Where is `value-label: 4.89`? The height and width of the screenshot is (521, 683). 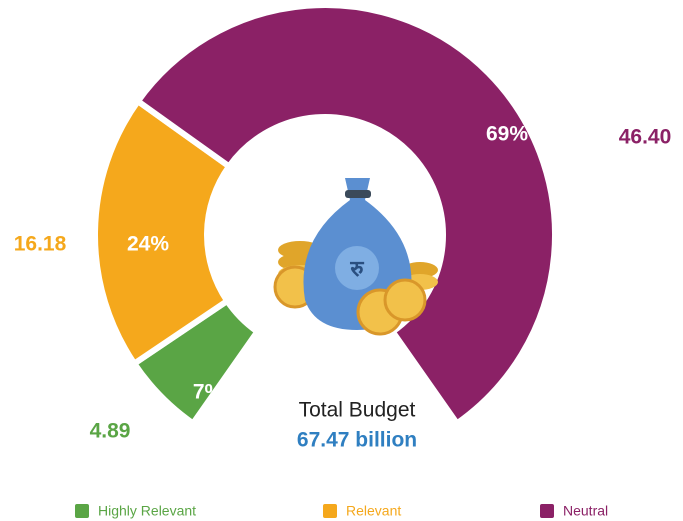 value-label: 4.89 is located at coordinates (110, 431).